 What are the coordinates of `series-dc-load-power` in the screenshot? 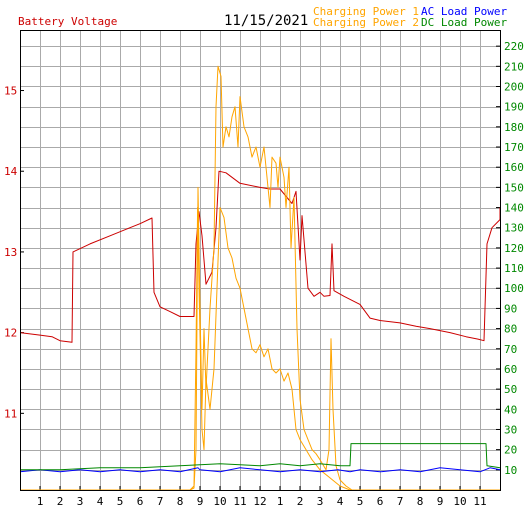 It's located at (260, 457).